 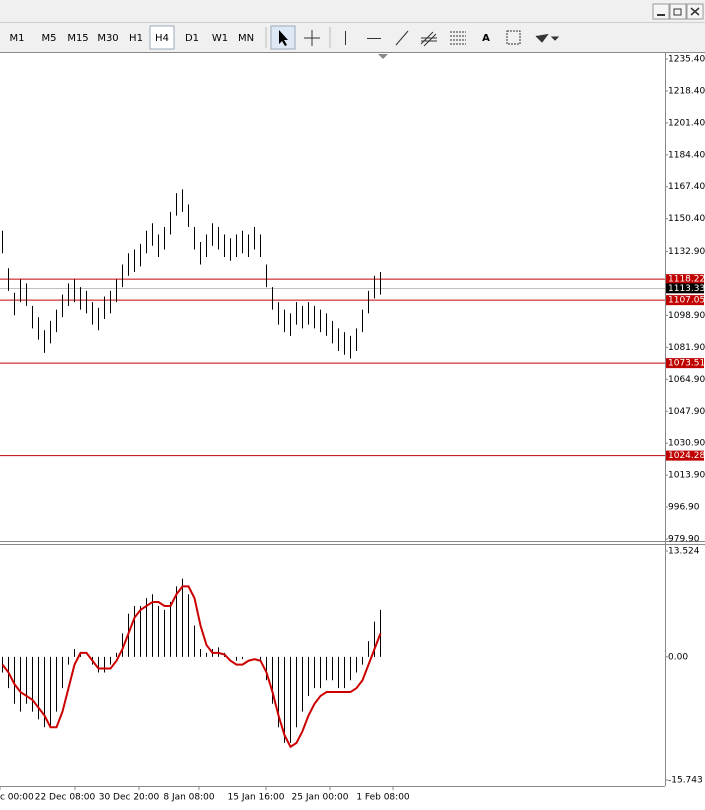 What do you see at coordinates (136, 38) in the screenshot?
I see `timeframe-button: H1` at bounding box center [136, 38].